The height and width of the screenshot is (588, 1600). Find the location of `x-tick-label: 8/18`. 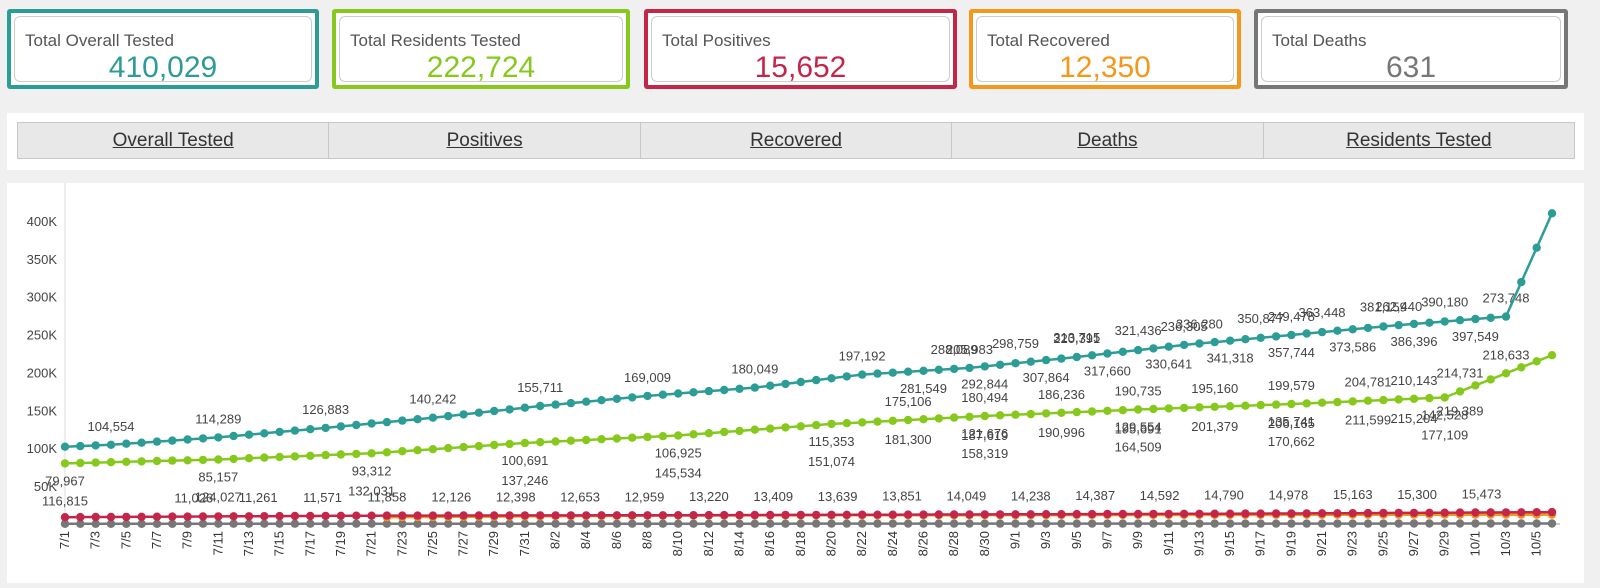

x-tick-label: 8/18 is located at coordinates (800, 543).